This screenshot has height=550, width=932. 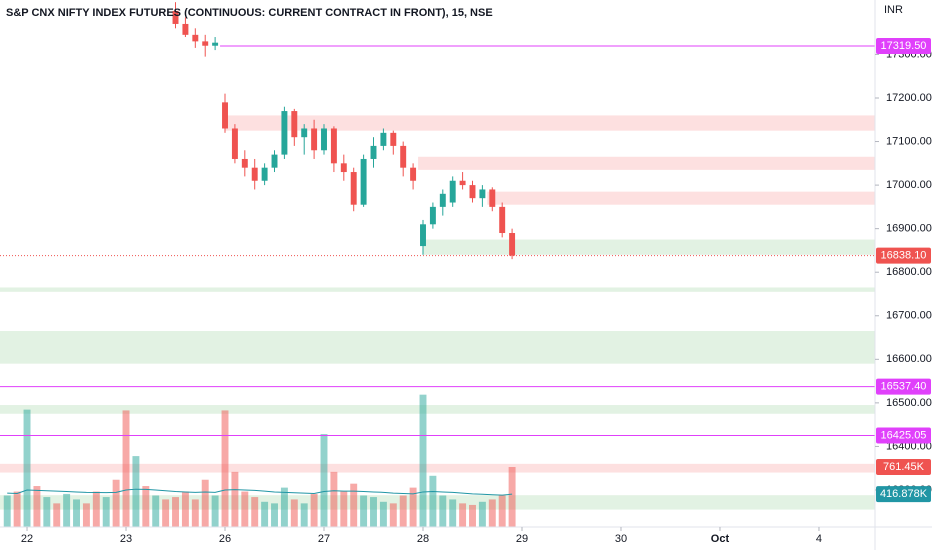 What do you see at coordinates (621, 539) in the screenshot?
I see `x-tick-label: 30` at bounding box center [621, 539].